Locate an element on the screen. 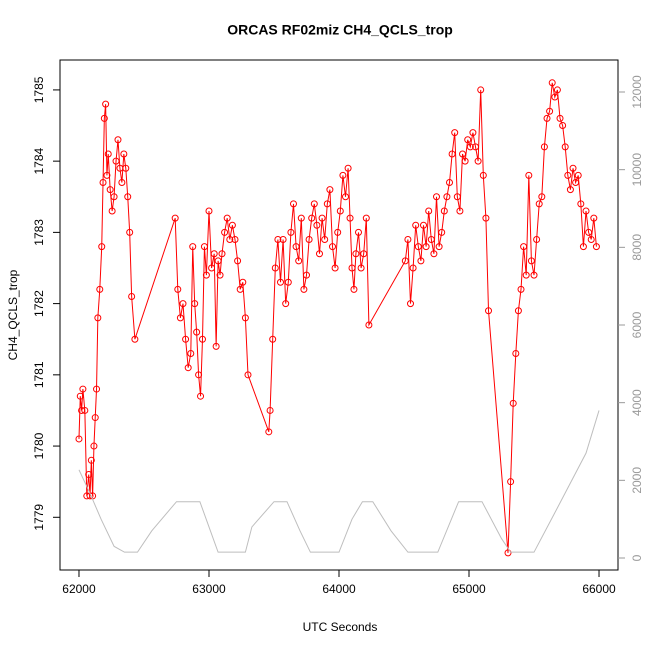 The height and width of the screenshot is (655, 650). y2-tick-label: 2000 is located at coordinates (637, 480).